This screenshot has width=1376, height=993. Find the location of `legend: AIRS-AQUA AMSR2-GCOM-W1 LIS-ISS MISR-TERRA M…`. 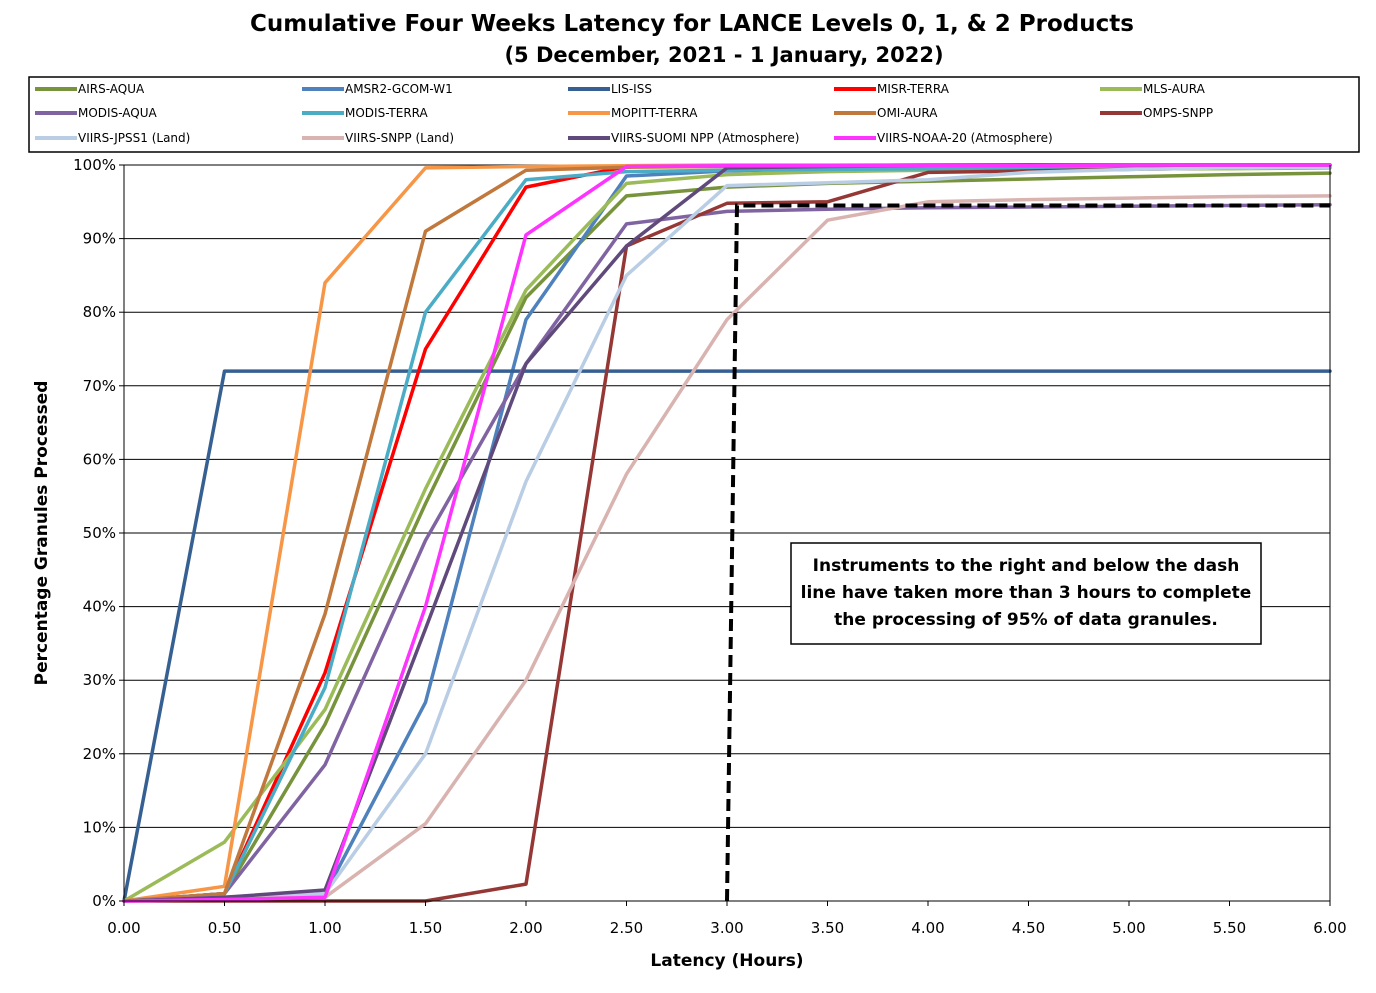

legend: AIRS-AQUA AMSR2-GCOM-W1 LIS-ISS MISR-TERRA M… is located at coordinates (694, 114).